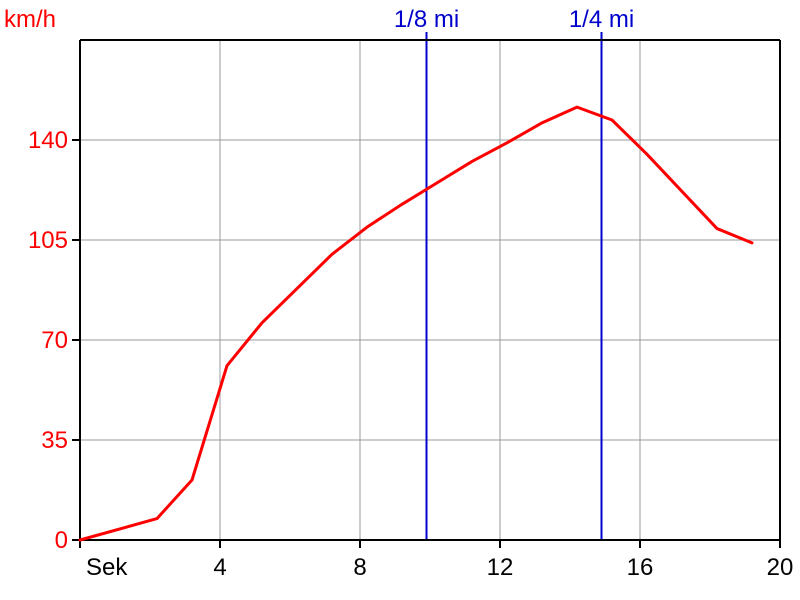  I want to click on y-tick-label: 140, so click(48, 140).